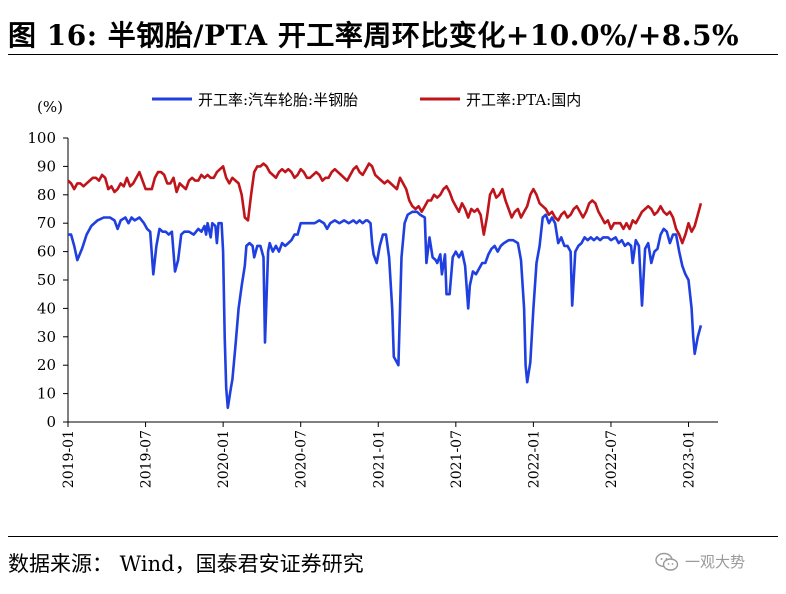 This screenshot has width=786, height=594. Describe the element at coordinates (41, 138) in the screenshot. I see `y-tick-label: 100` at that location.